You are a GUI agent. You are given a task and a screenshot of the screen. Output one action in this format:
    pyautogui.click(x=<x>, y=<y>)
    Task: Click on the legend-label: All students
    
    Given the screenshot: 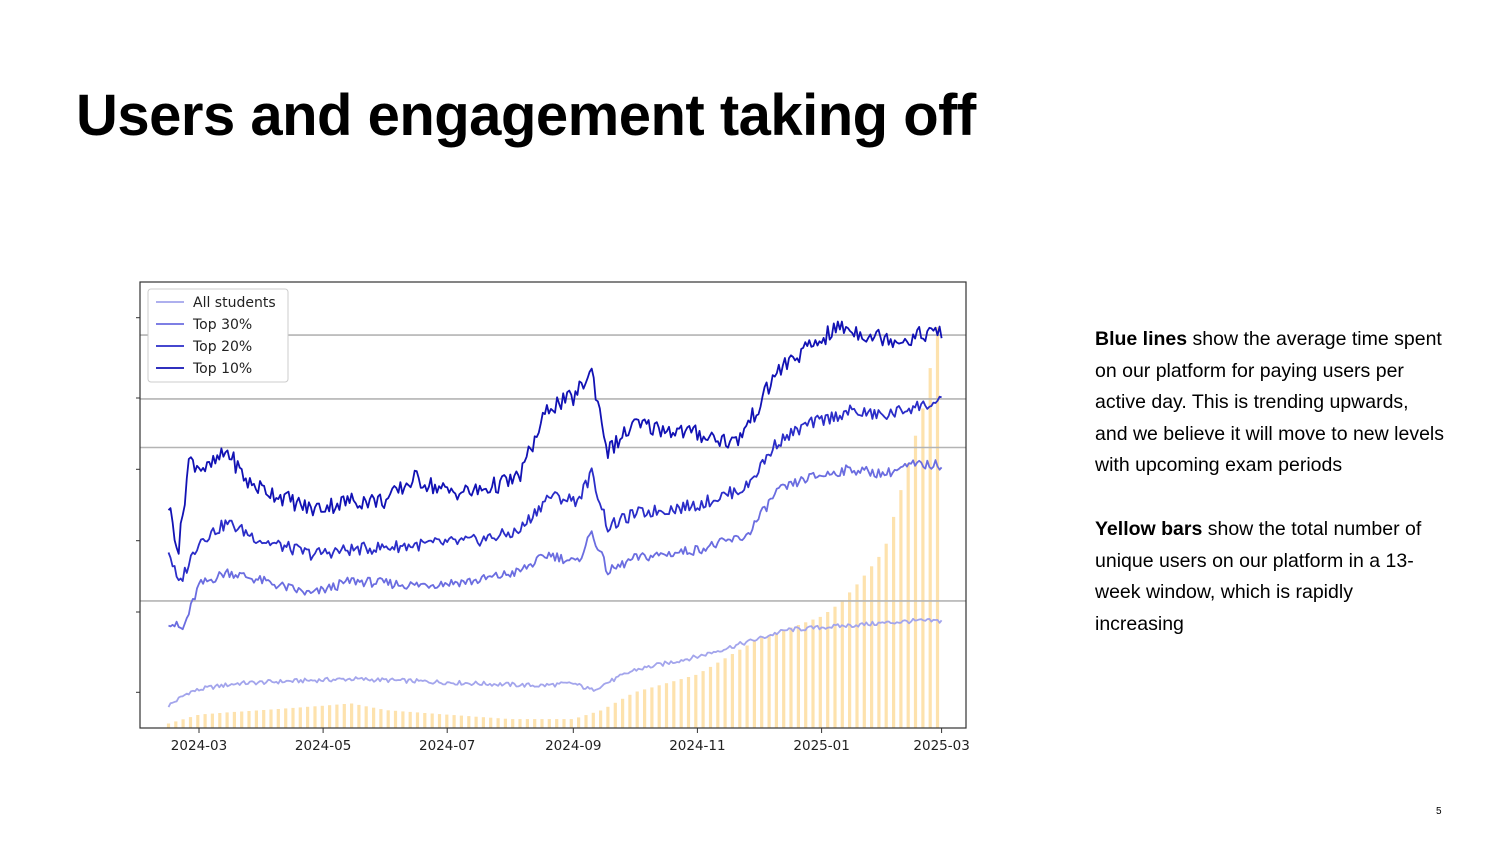 What is the action you would take?
    pyautogui.click(x=234, y=303)
    